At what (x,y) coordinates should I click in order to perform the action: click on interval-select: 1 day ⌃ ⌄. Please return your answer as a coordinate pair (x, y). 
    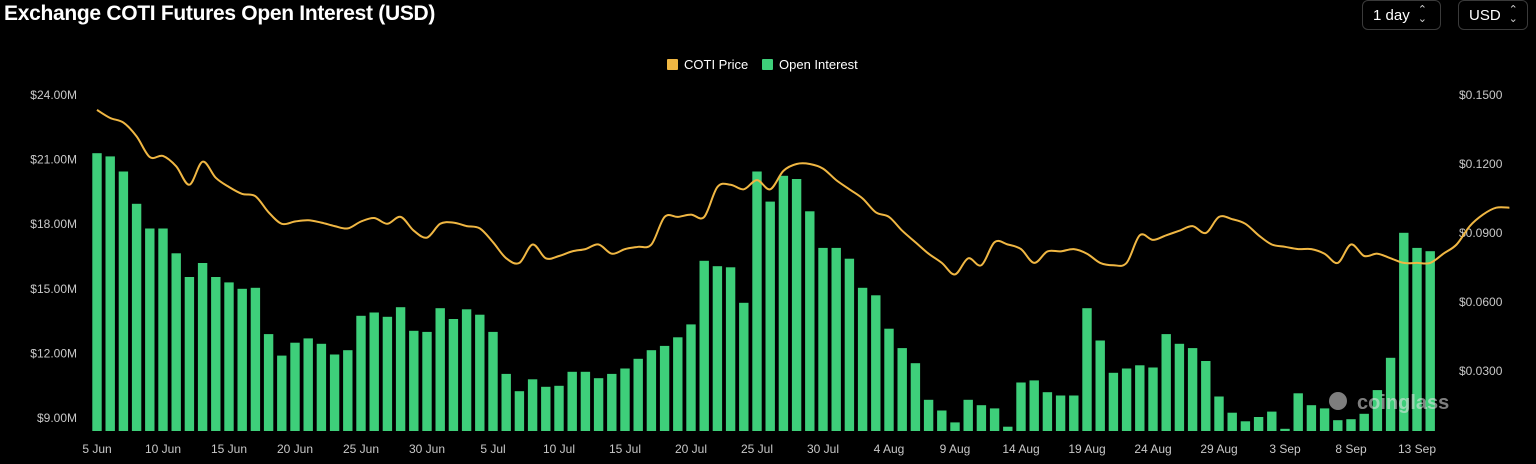
    Looking at the image, I should click on (1401, 15).